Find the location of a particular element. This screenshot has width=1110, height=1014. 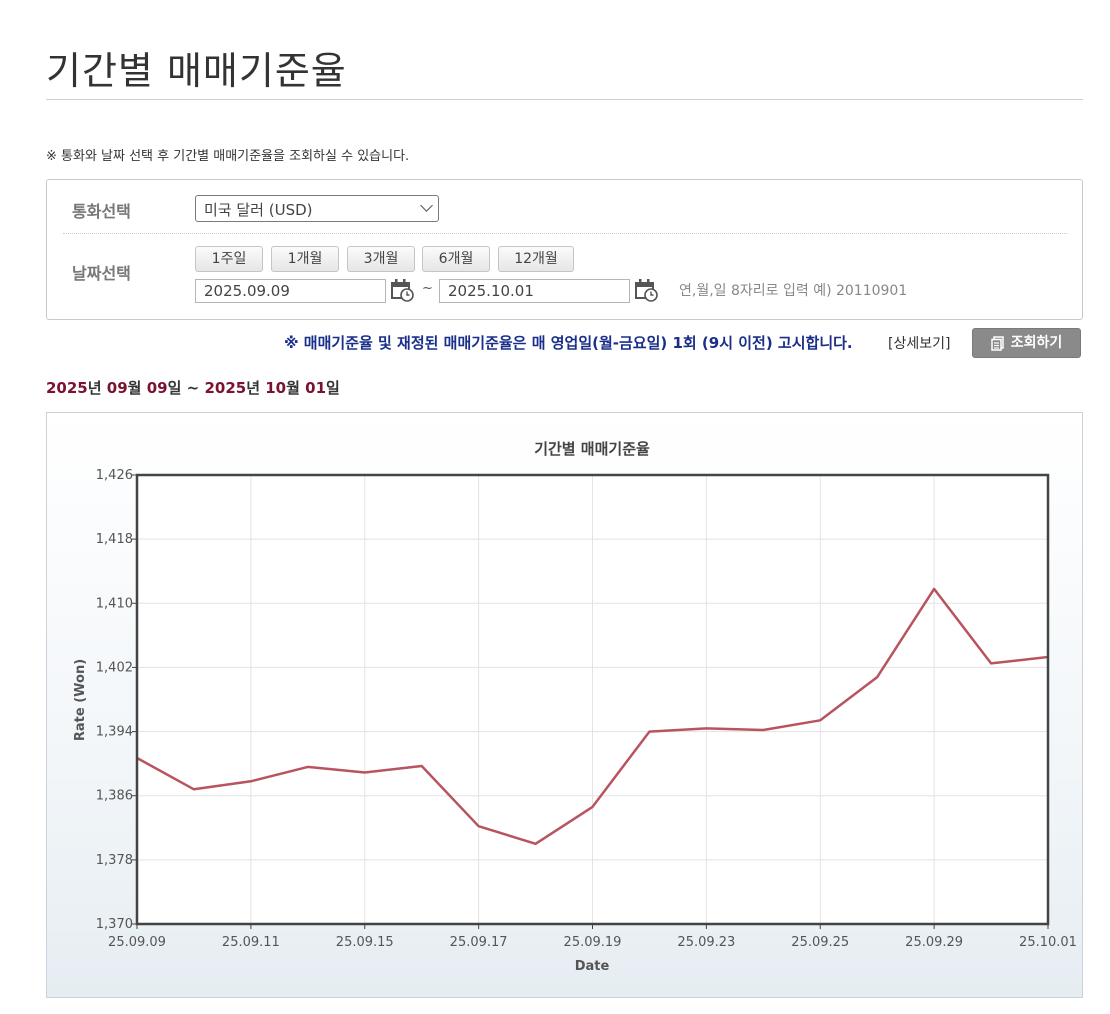

date-label: 날짜선택 is located at coordinates (101, 273).